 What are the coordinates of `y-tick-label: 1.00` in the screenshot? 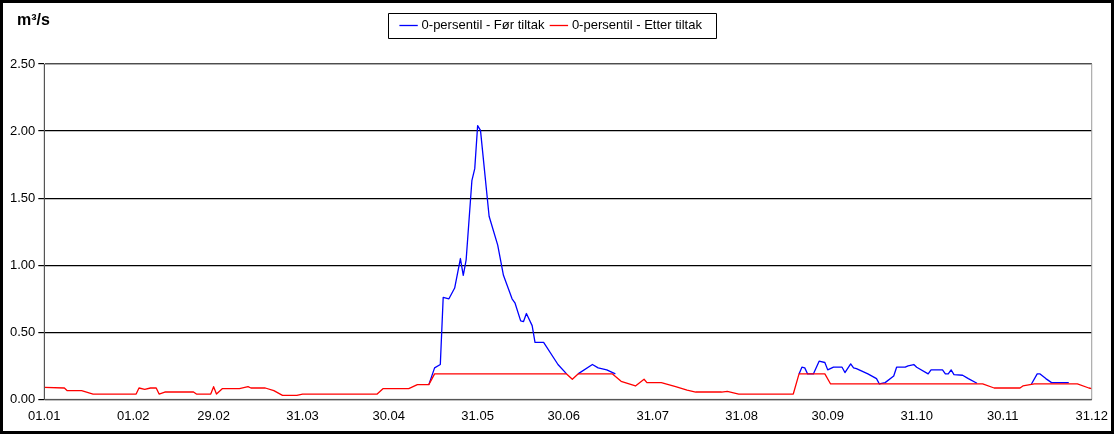 It's located at (22, 264).